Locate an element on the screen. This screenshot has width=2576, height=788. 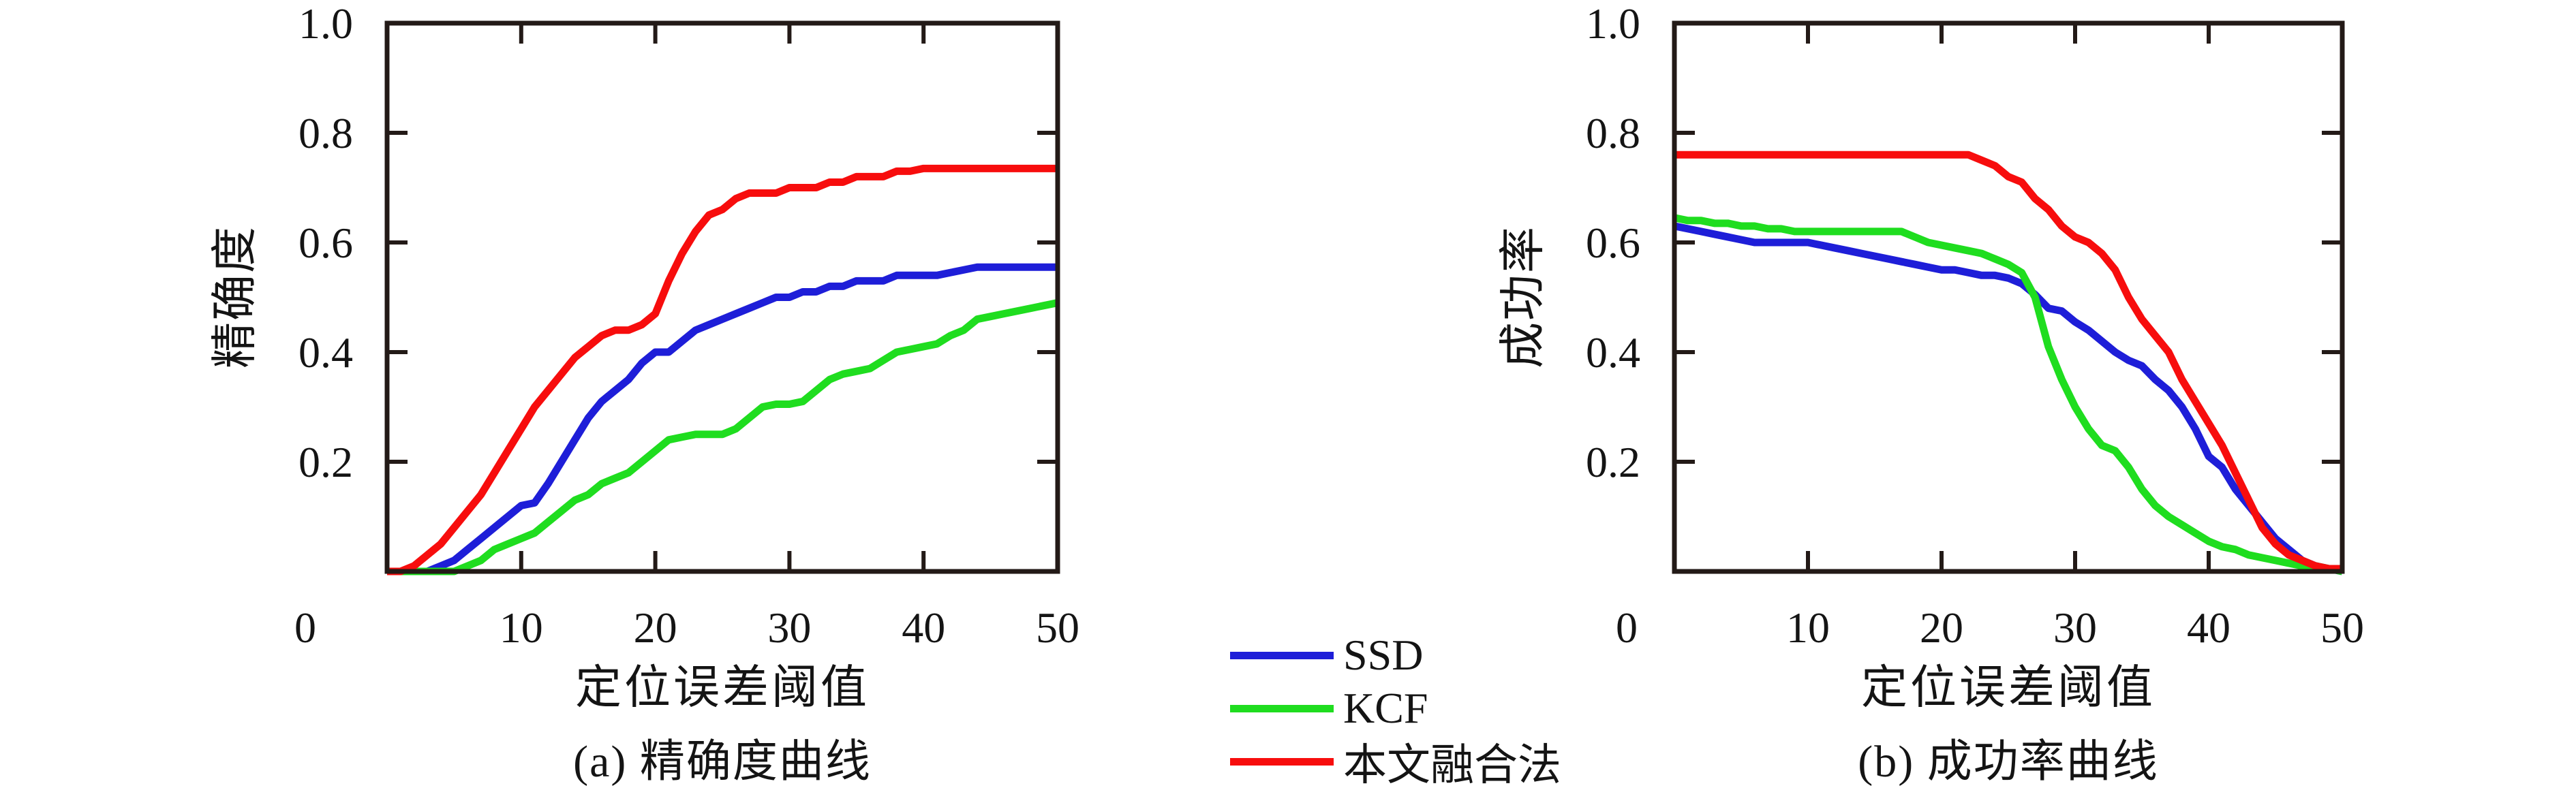
x-axis-title-left: 定位误差阈值 is located at coordinates (722, 687).